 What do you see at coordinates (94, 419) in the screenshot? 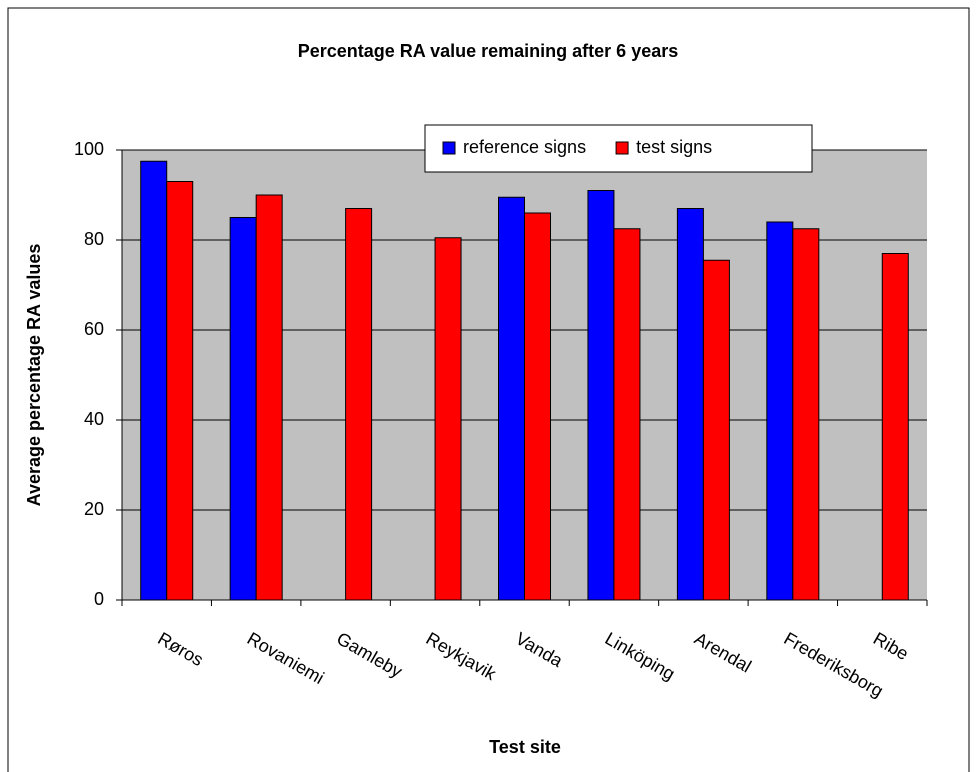
I see `y-tick-label: 40` at bounding box center [94, 419].